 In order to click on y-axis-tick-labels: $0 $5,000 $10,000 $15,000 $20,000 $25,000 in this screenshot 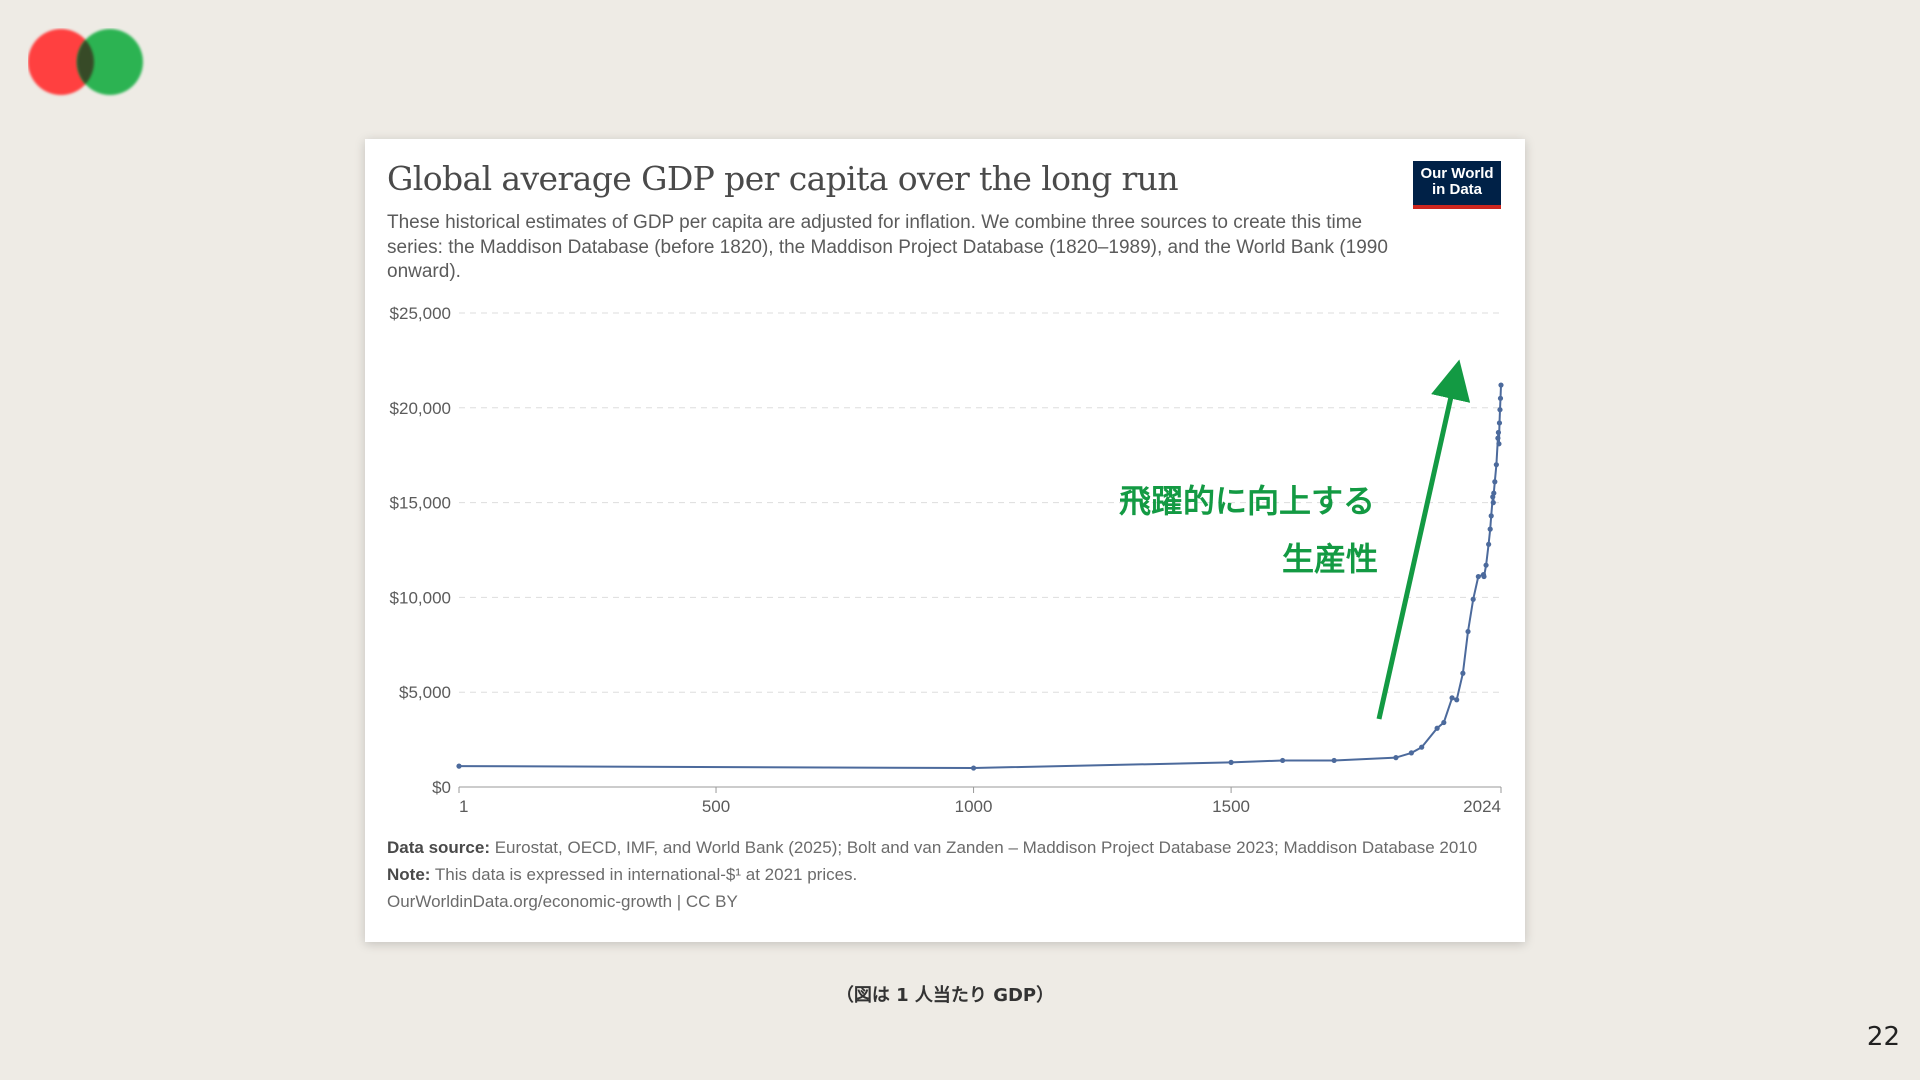, I will do `click(420, 550)`.